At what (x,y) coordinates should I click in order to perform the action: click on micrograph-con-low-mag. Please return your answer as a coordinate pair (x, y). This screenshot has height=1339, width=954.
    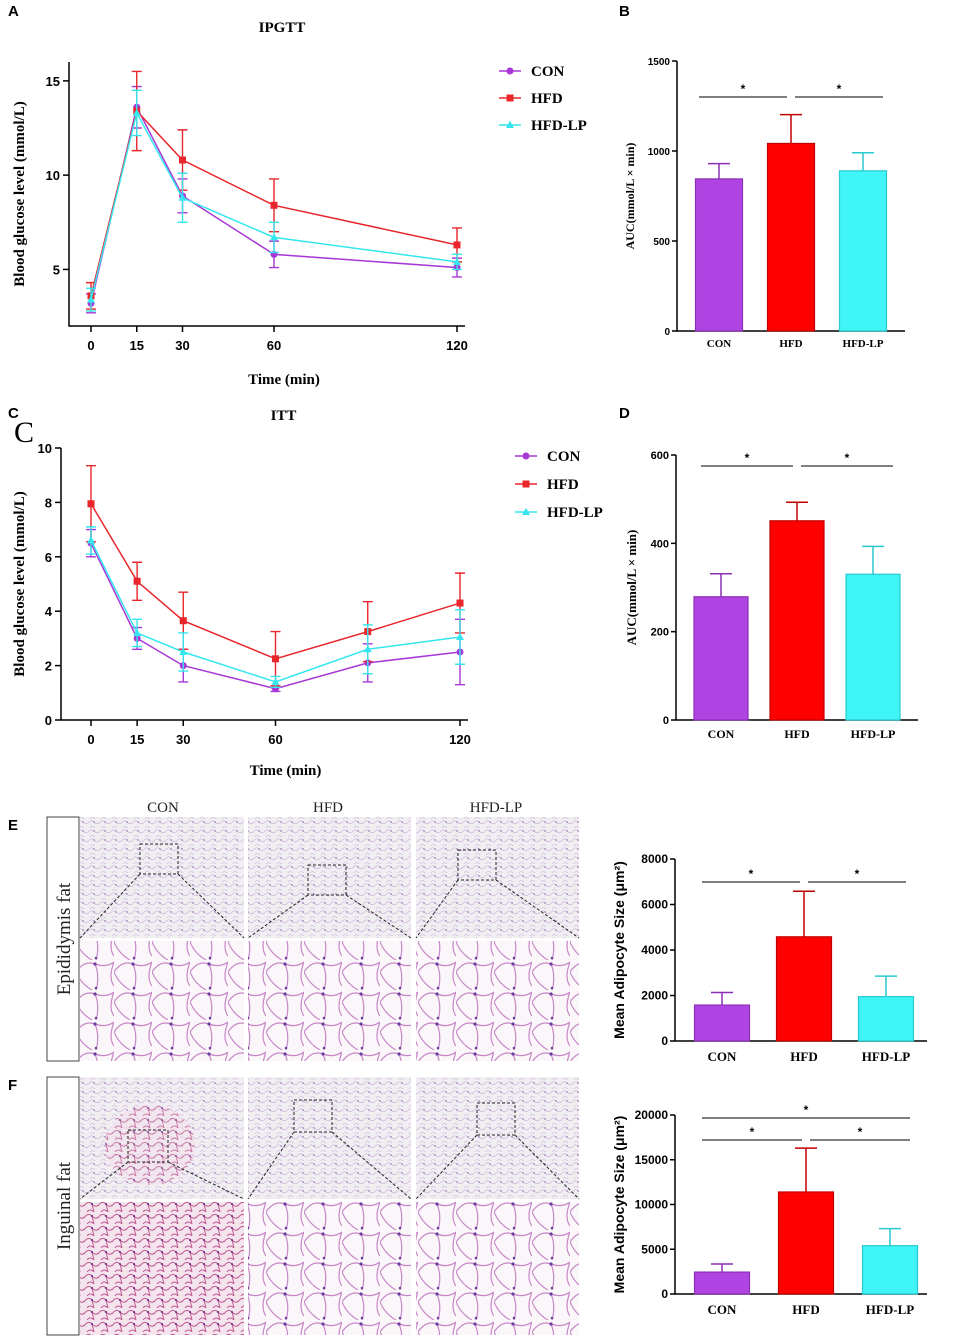
    Looking at the image, I should click on (162, 877).